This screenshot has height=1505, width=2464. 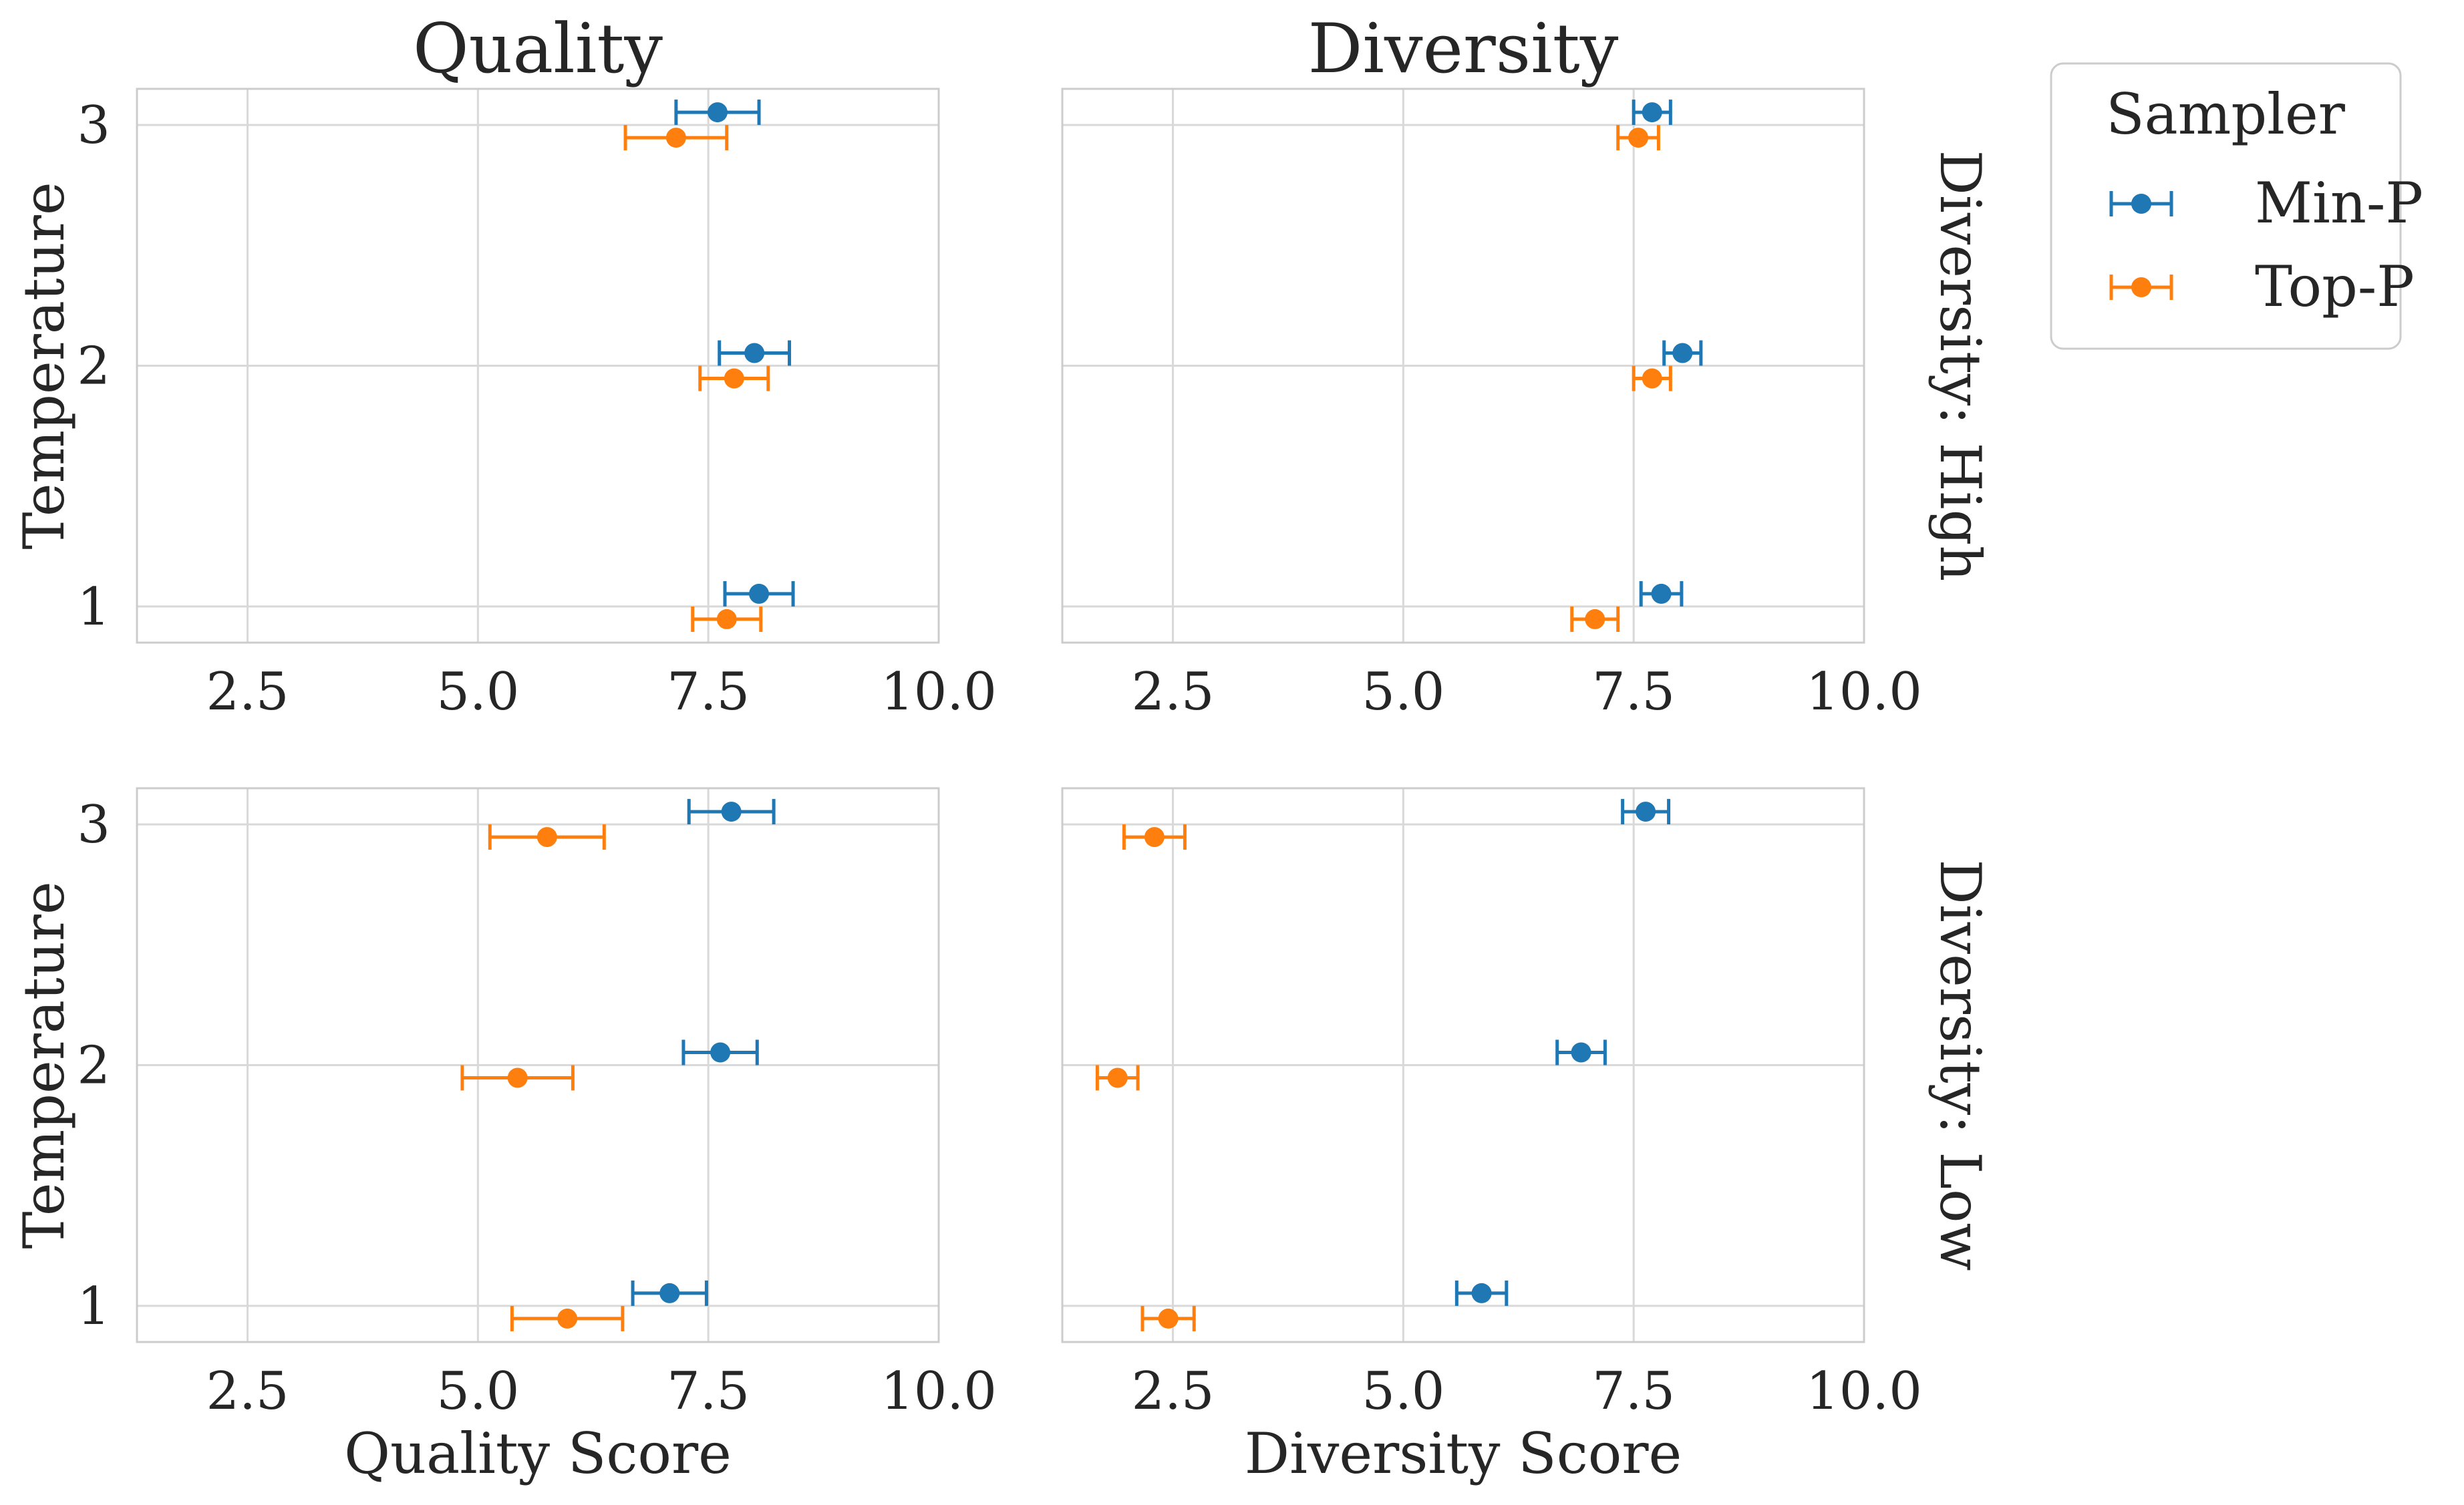 I want to click on column-title: Diversity, so click(x=1464, y=49).